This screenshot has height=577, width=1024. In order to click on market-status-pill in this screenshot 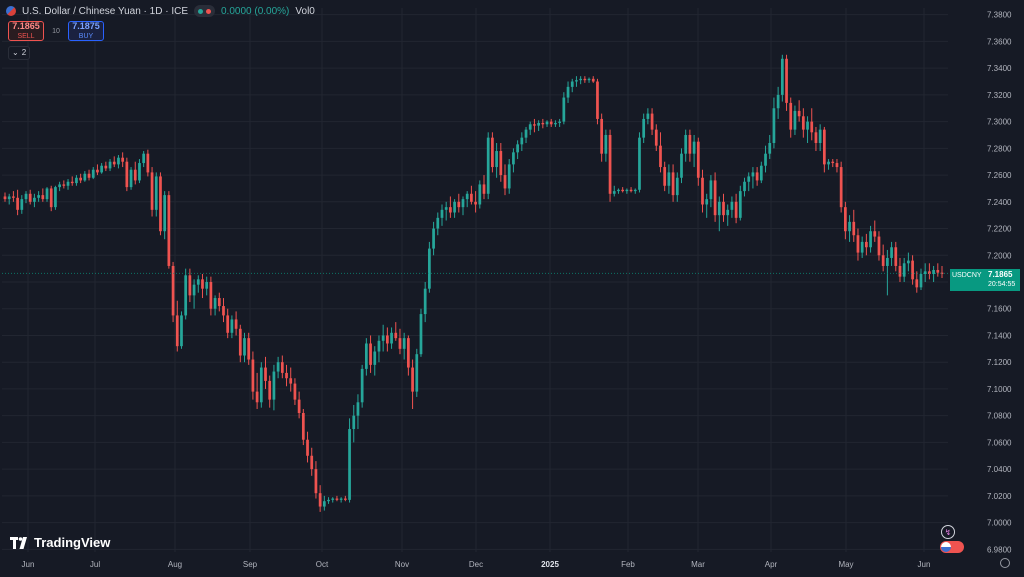, I will do `click(204, 11)`.